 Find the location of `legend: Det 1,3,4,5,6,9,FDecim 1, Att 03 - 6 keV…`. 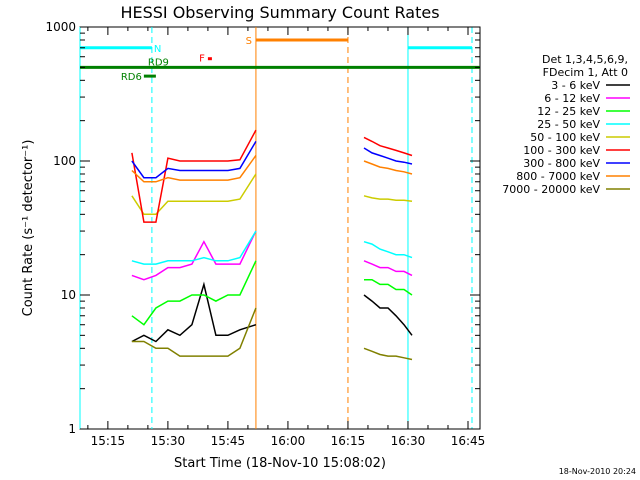

legend: Det 1,3,4,5,6,9,FDecim 1, Att 03 - 6 keV… is located at coordinates (566, 124).